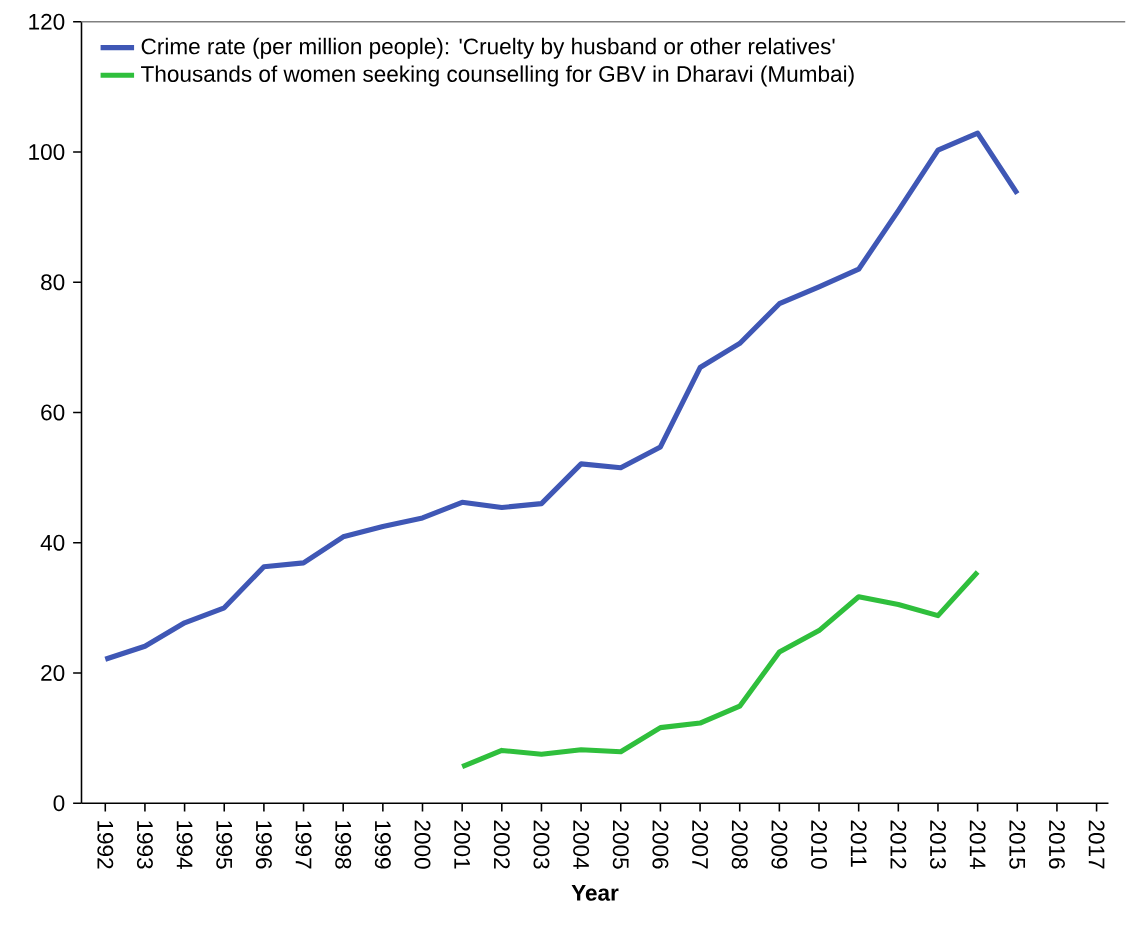 The image size is (1126, 936). I want to click on x-tick-label: 2014, so click(977, 844).